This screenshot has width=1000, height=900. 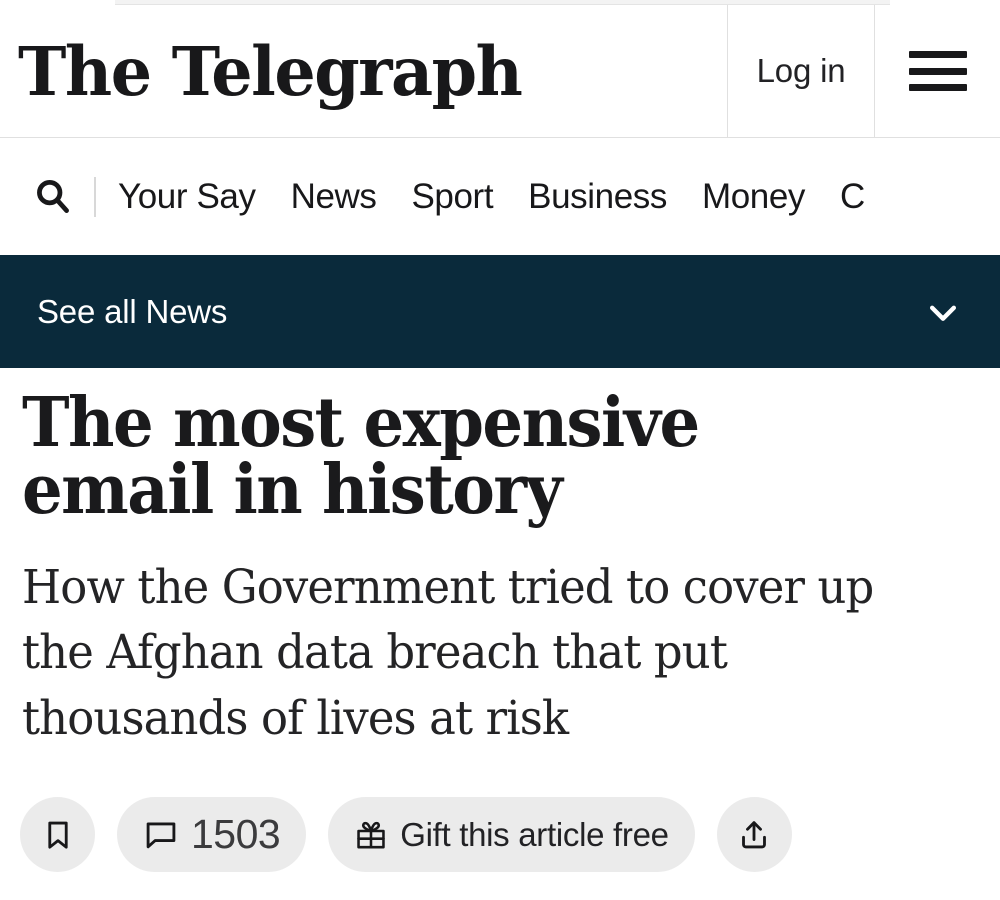 I want to click on gift-article-button: Gift this article free, so click(x=511, y=834).